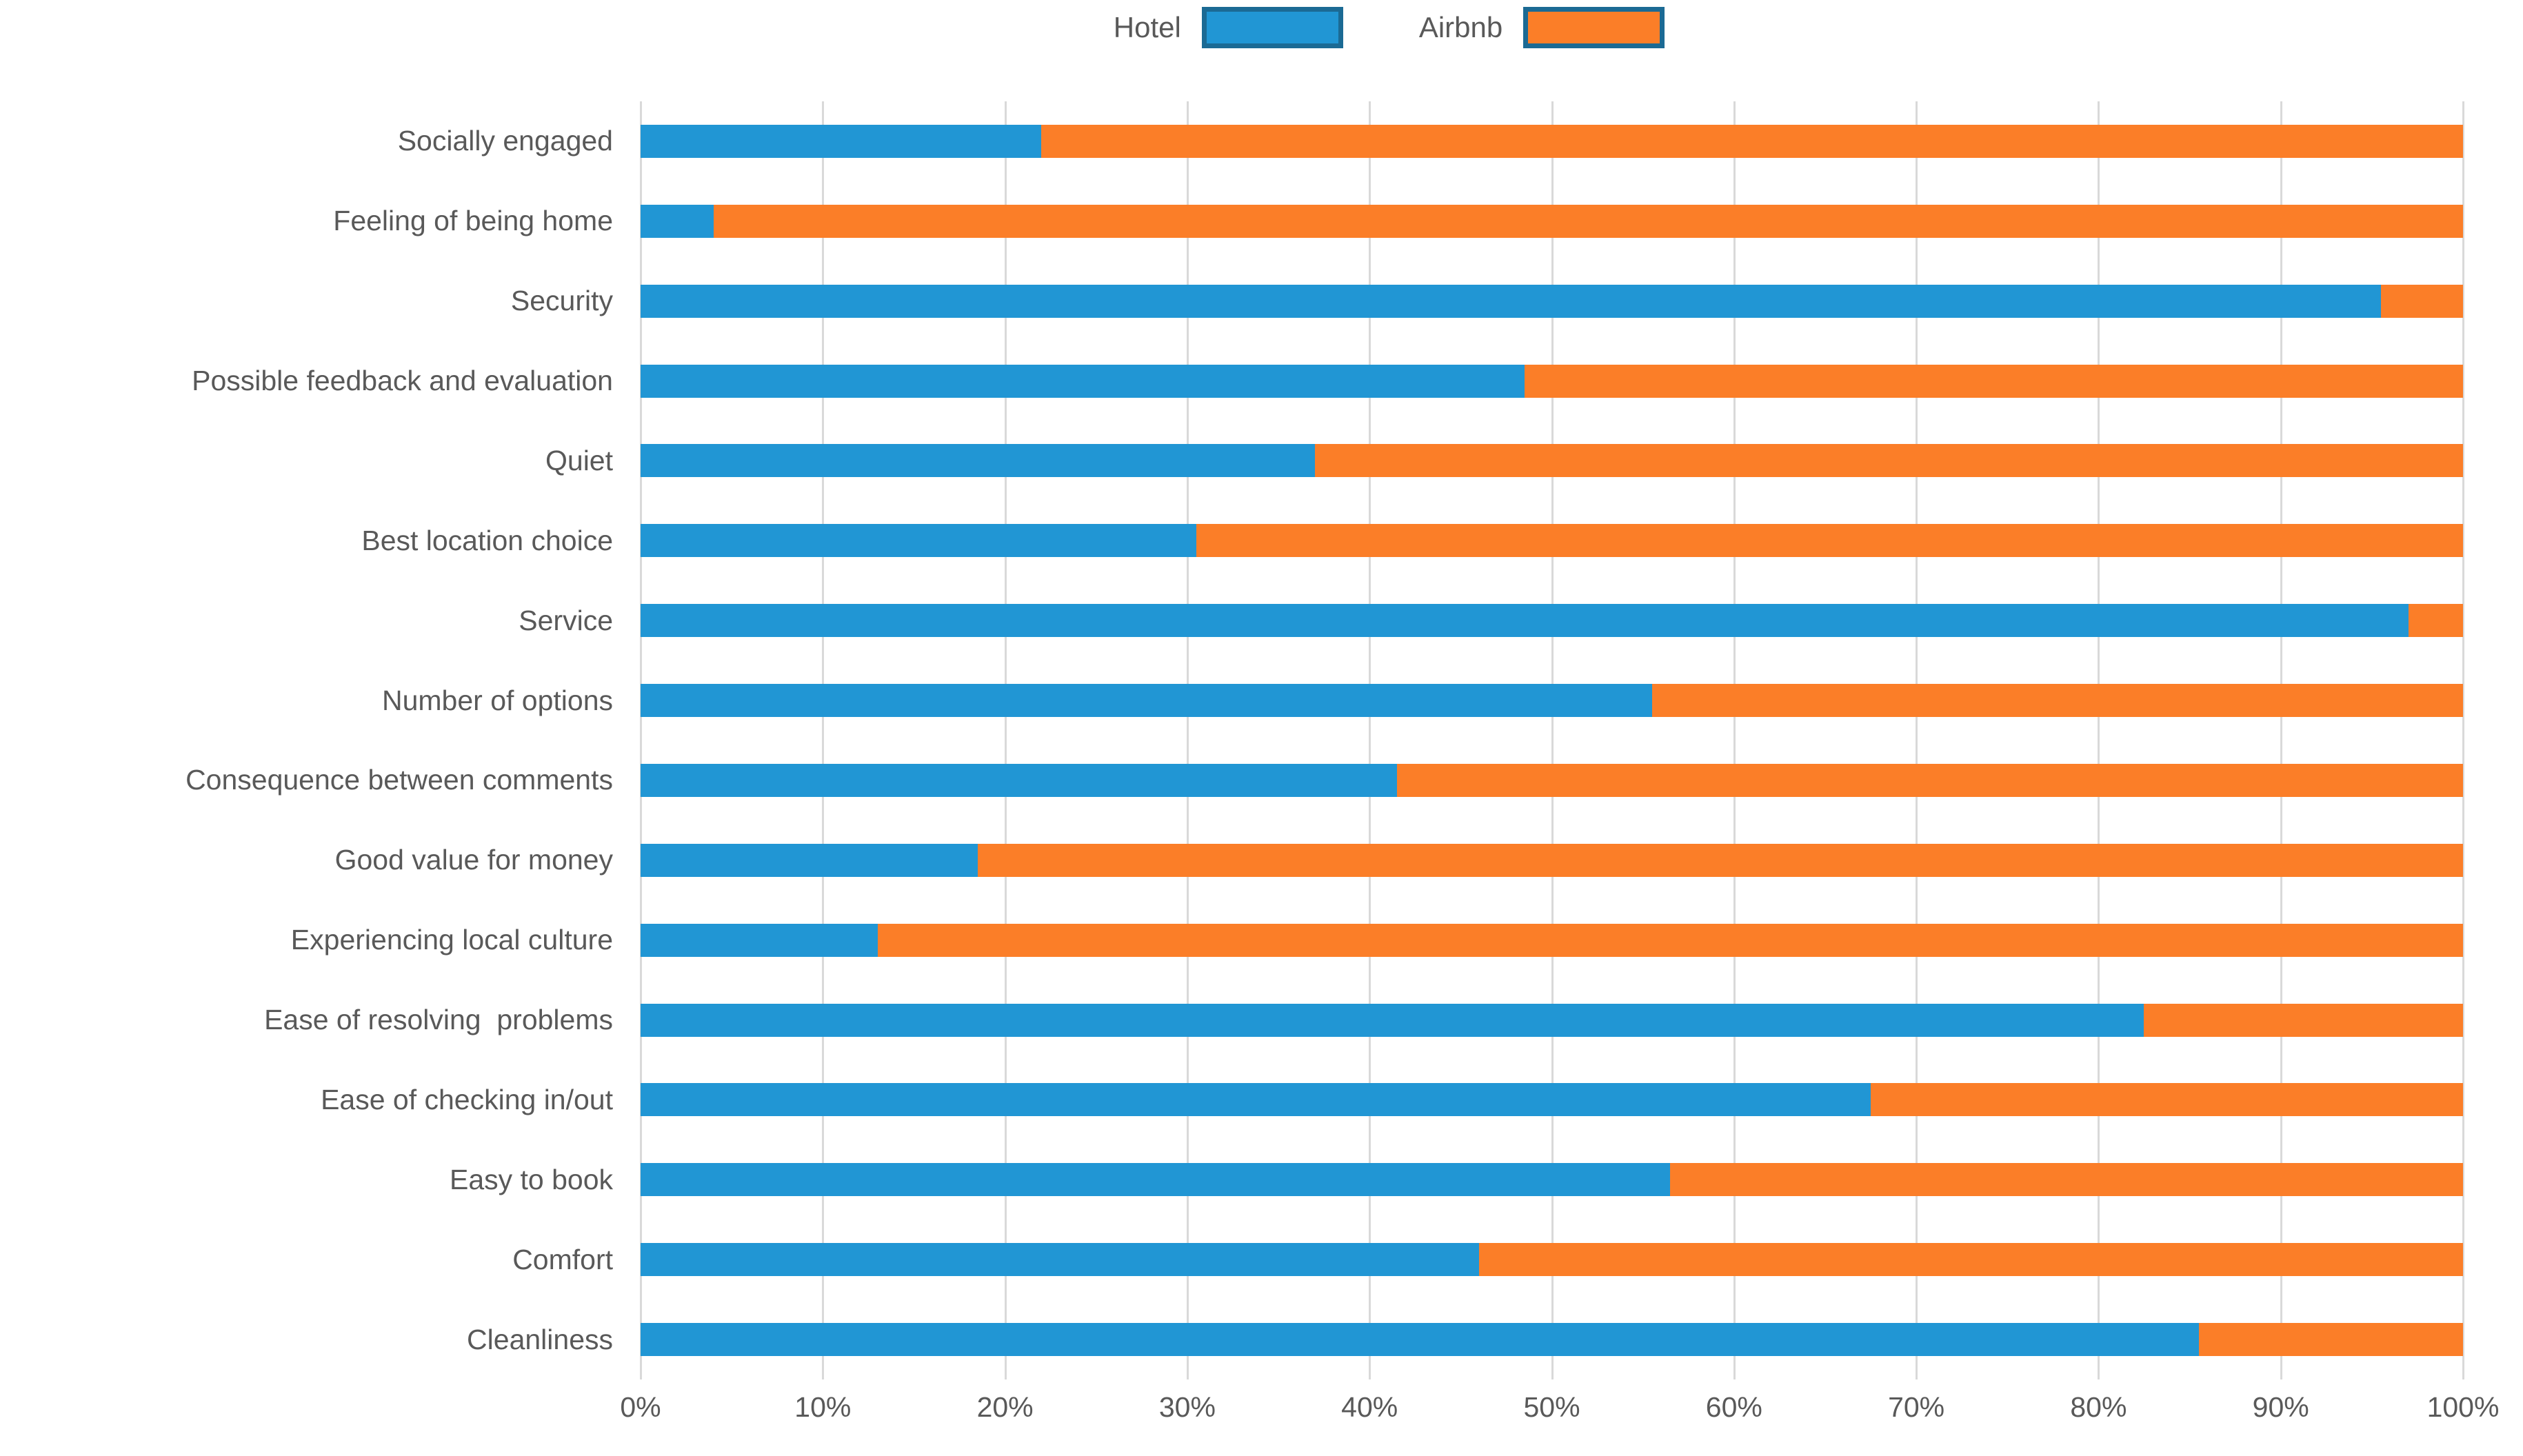  Describe the element at coordinates (562, 1259) in the screenshot. I see `category-label: Comfort` at that location.